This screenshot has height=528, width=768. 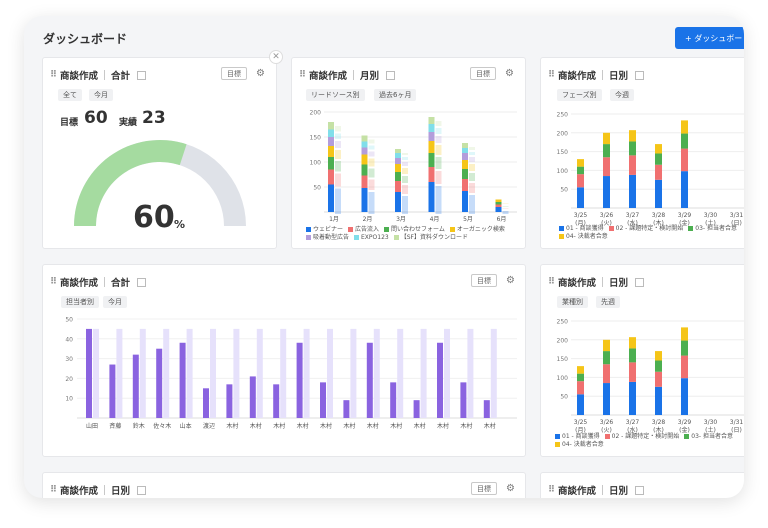 What do you see at coordinates (622, 95) in the screenshot?
I see `filter-chip-week: 今週` at bounding box center [622, 95].